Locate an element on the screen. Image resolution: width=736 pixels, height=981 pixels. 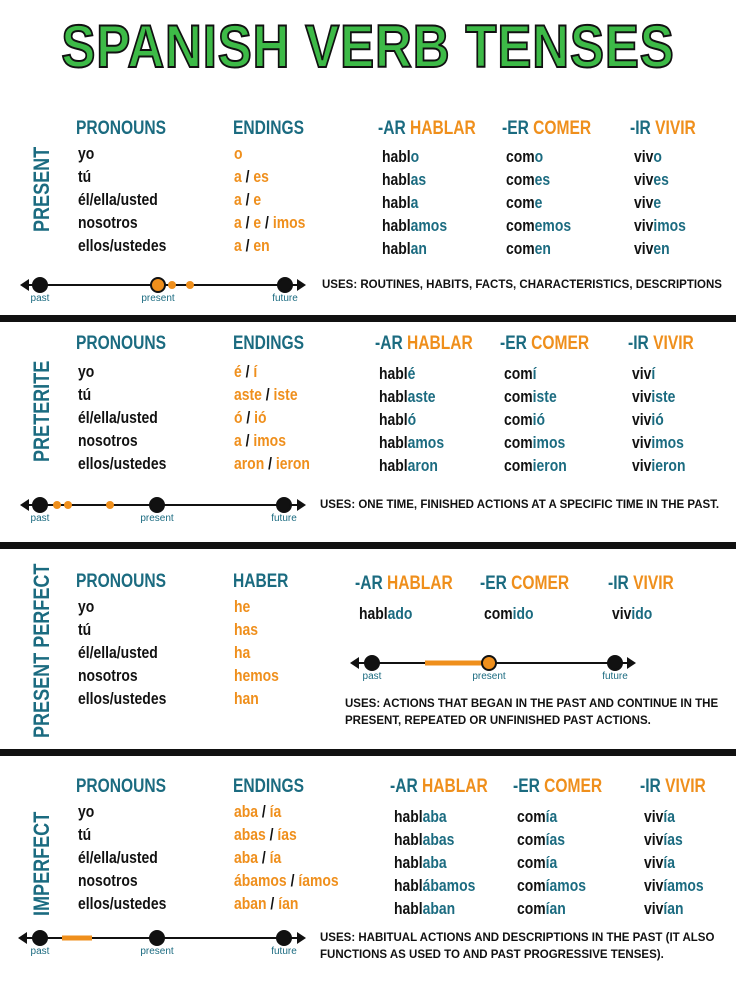
ending: aste is located at coordinates (421, 396).